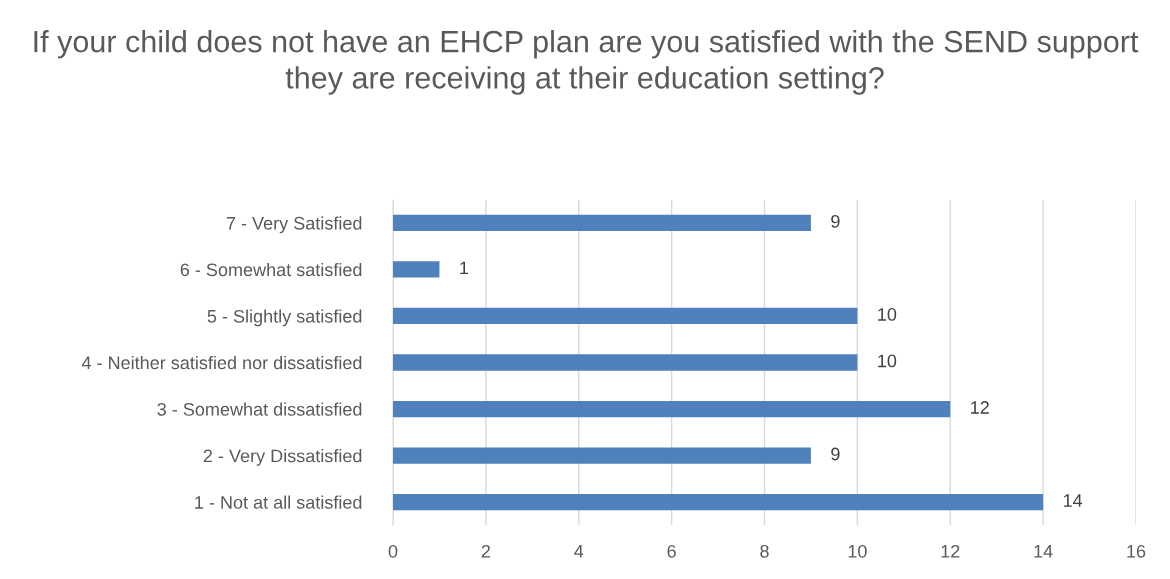 The image size is (1170, 579). I want to click on chart-title: If your child does not have an EHCP plan are you satisfied with the SEND support they are receiving at their education setting?, so click(586, 62).